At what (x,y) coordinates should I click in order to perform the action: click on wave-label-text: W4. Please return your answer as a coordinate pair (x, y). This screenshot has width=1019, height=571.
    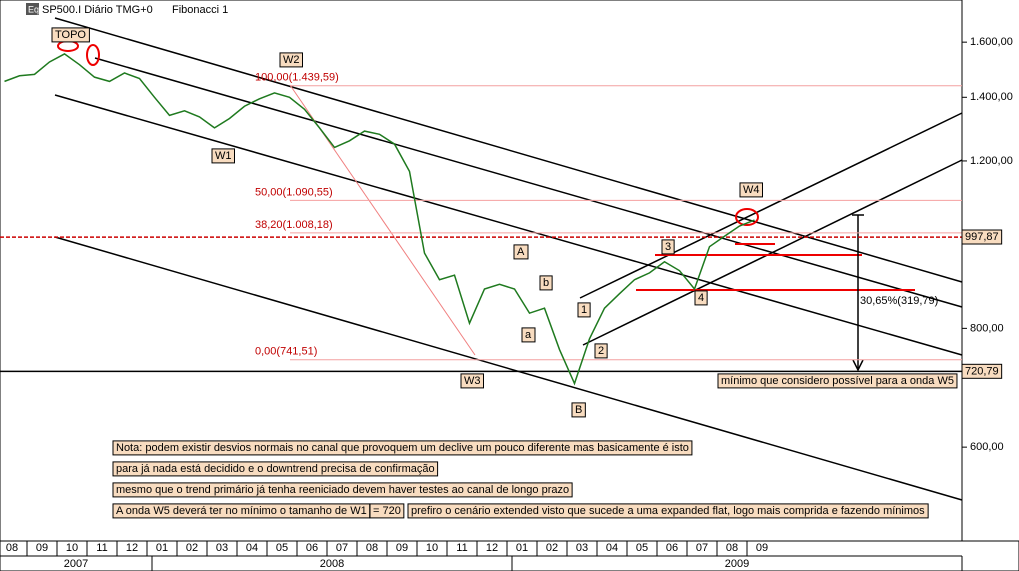
    Looking at the image, I should click on (751, 190).